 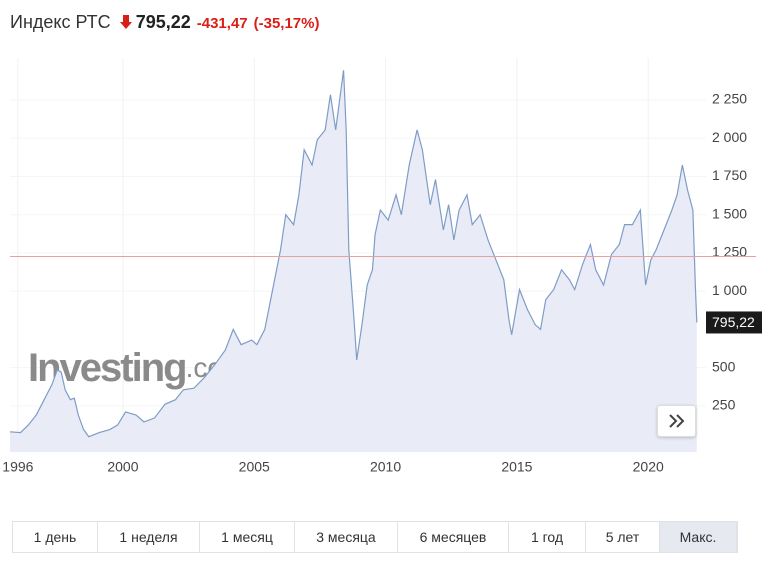 What do you see at coordinates (729, 252) in the screenshot?
I see `y-tick-label: 1 250` at bounding box center [729, 252].